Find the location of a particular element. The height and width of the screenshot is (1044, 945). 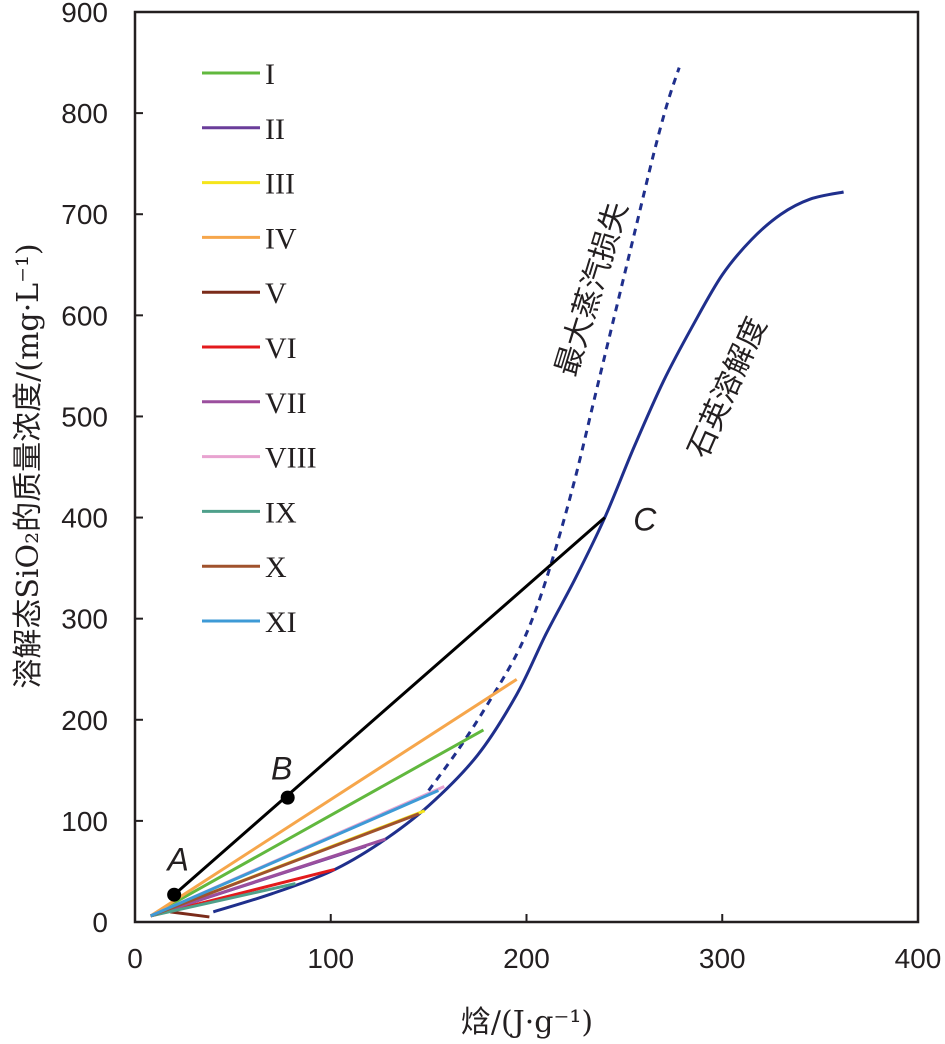

legend-label: VIII is located at coordinates (291, 458).